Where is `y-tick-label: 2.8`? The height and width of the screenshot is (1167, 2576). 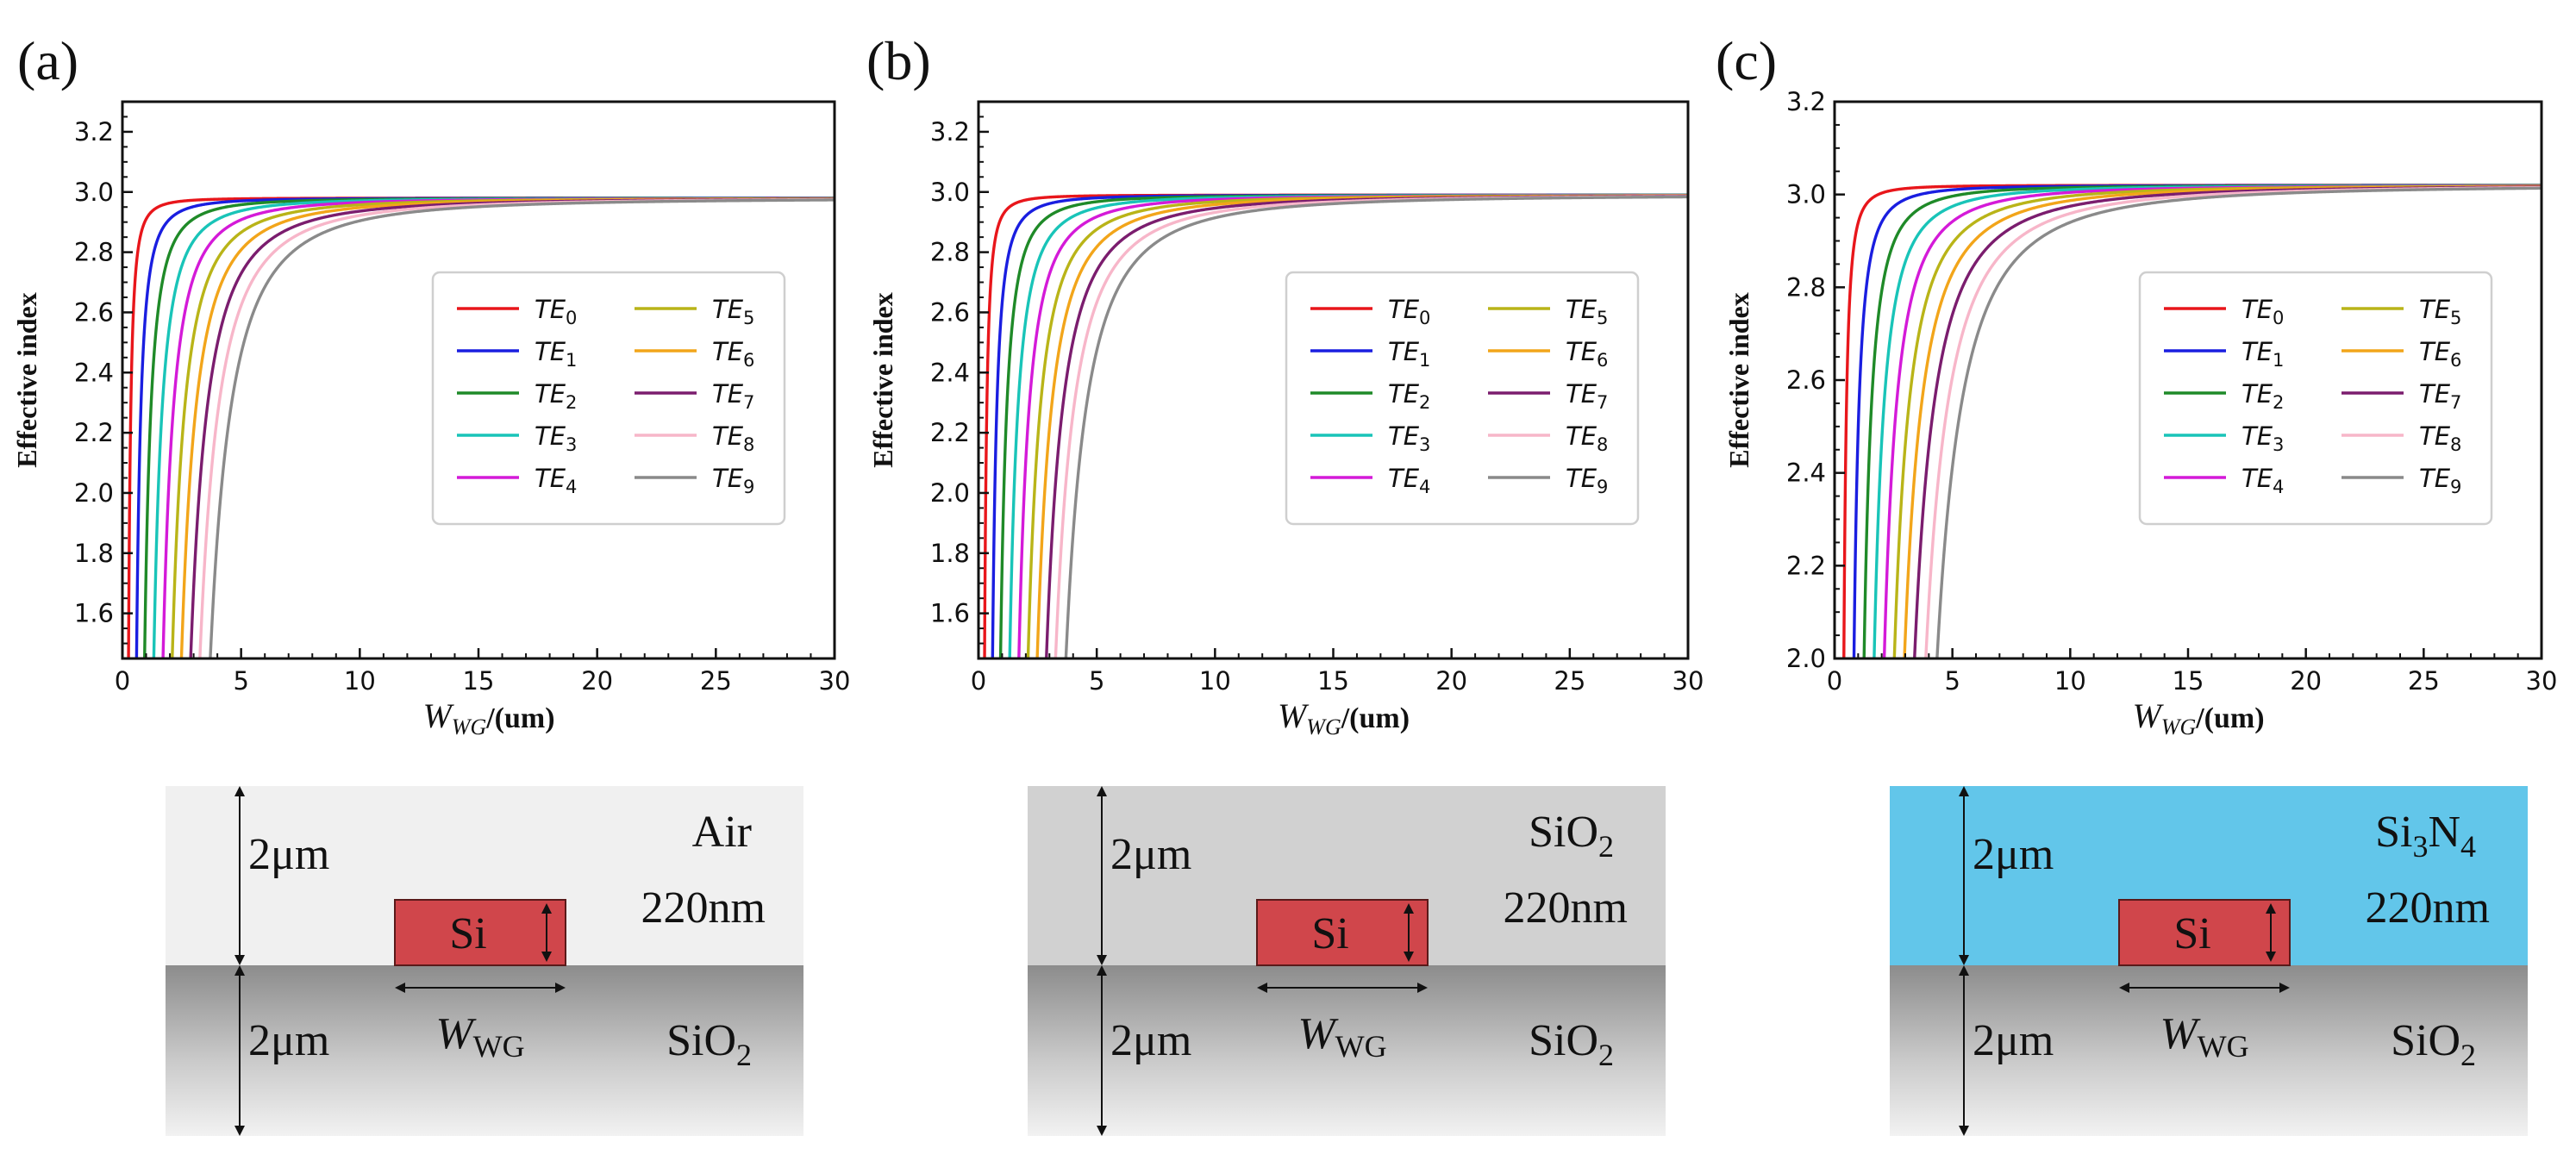 y-tick-label: 2.8 is located at coordinates (950, 252).